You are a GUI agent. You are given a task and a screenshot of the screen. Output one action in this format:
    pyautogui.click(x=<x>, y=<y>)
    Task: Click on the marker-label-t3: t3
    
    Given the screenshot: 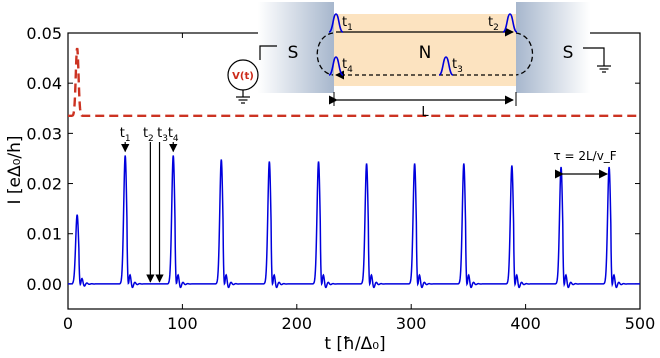 What is the action you would take?
    pyautogui.click(x=162, y=135)
    